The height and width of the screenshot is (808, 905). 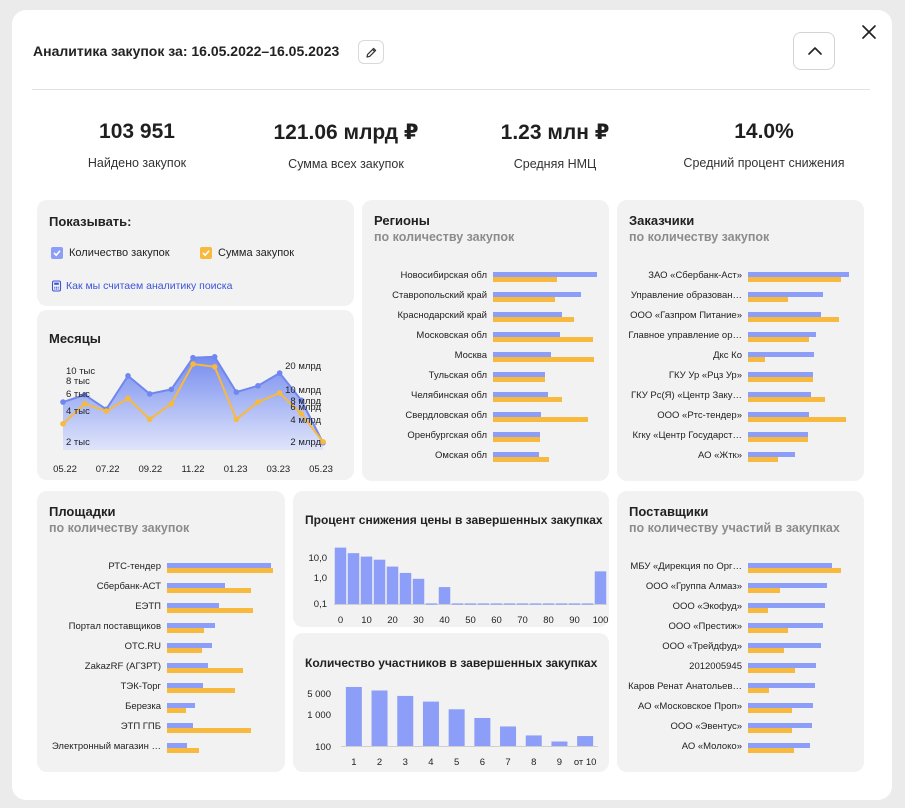 I want to click on platforms-label: Березка, so click(x=143, y=706).